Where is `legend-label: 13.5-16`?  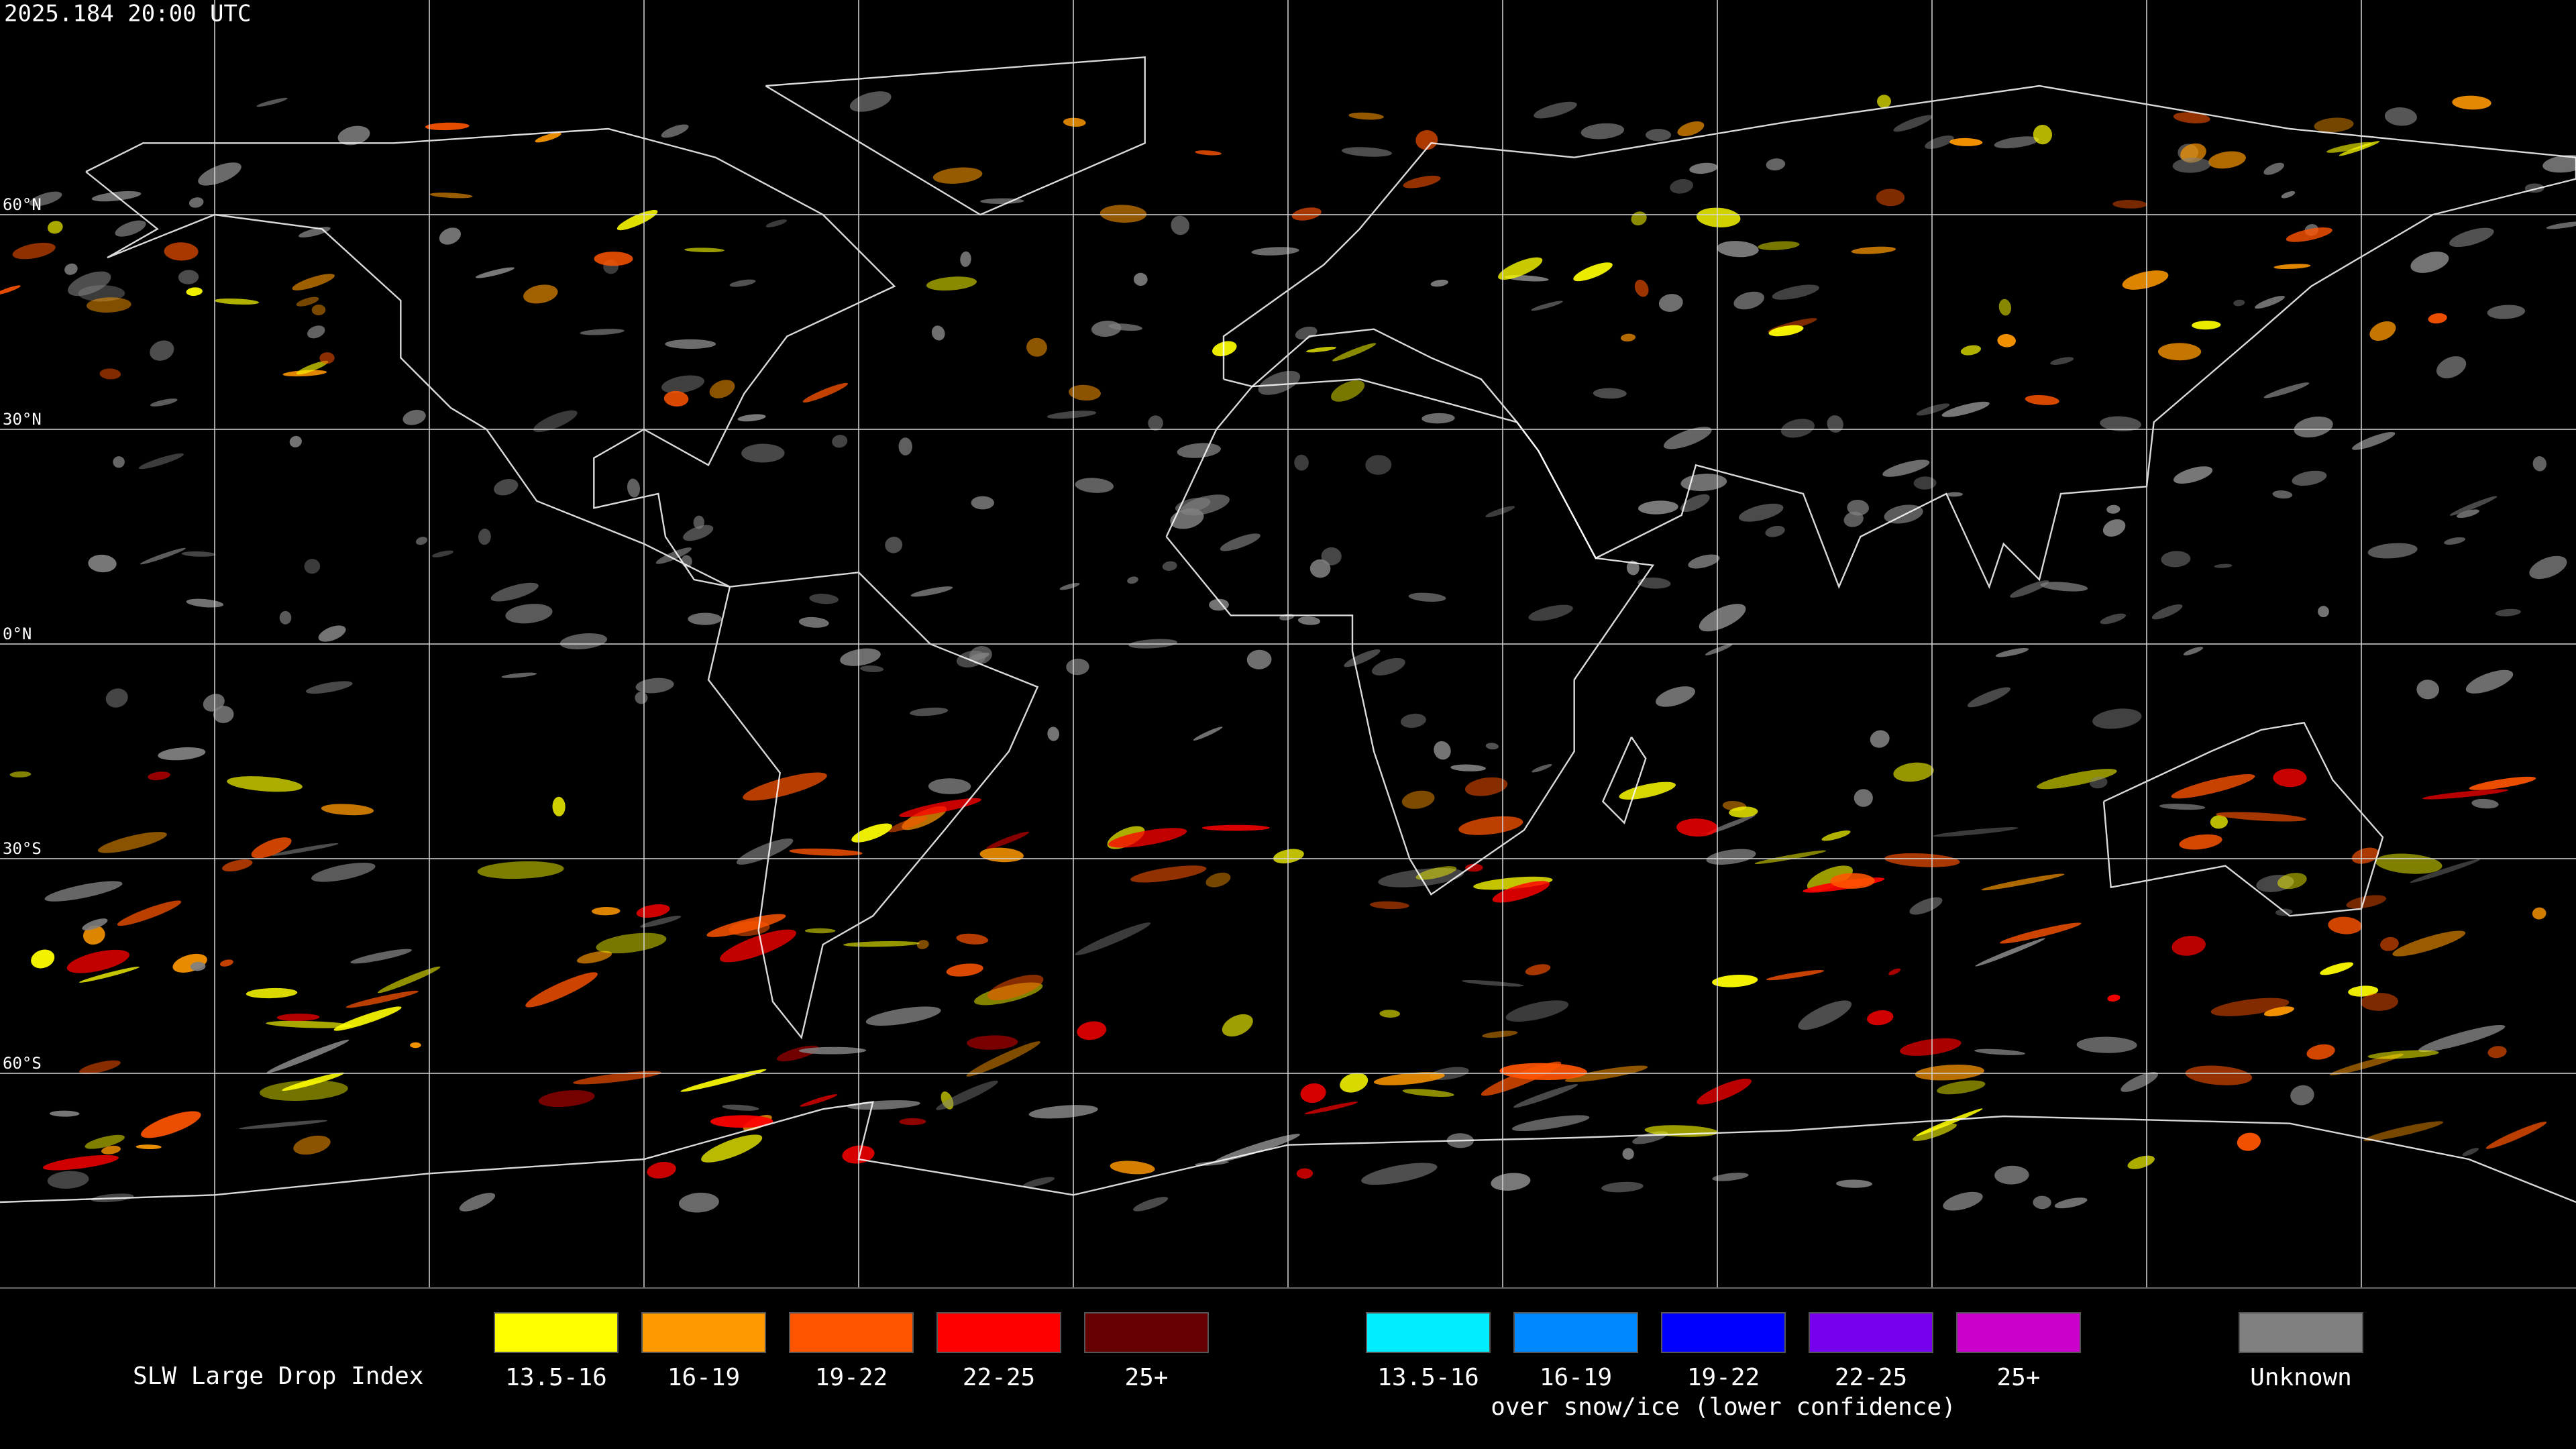
legend-label: 13.5-16 is located at coordinates (1428, 1377).